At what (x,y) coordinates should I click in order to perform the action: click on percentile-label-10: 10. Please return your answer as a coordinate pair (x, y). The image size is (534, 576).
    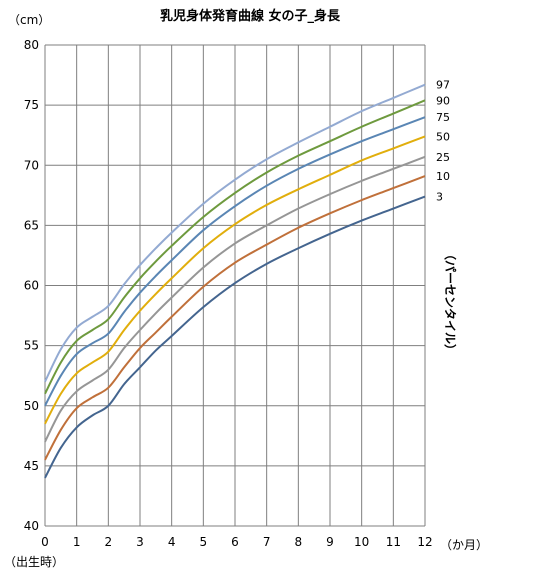
    Looking at the image, I should click on (443, 176).